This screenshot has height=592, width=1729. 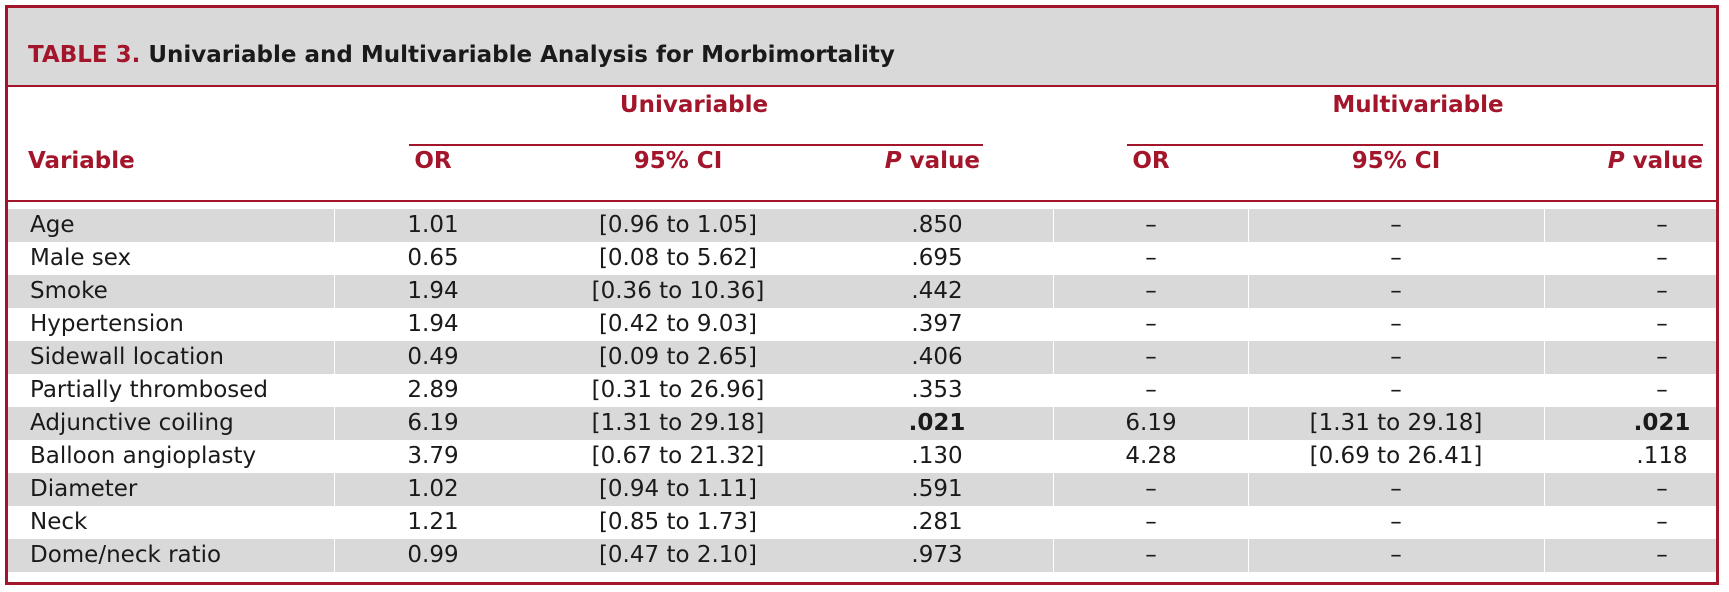 What do you see at coordinates (1151, 423) in the screenshot?
I see `cell-m-or: 6.19` at bounding box center [1151, 423].